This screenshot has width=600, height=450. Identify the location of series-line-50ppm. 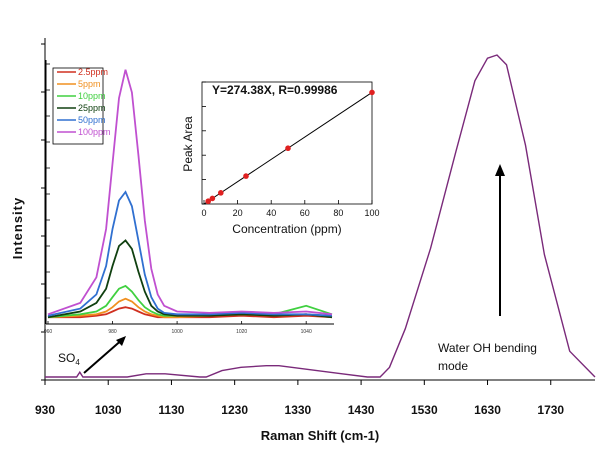
(190, 253).